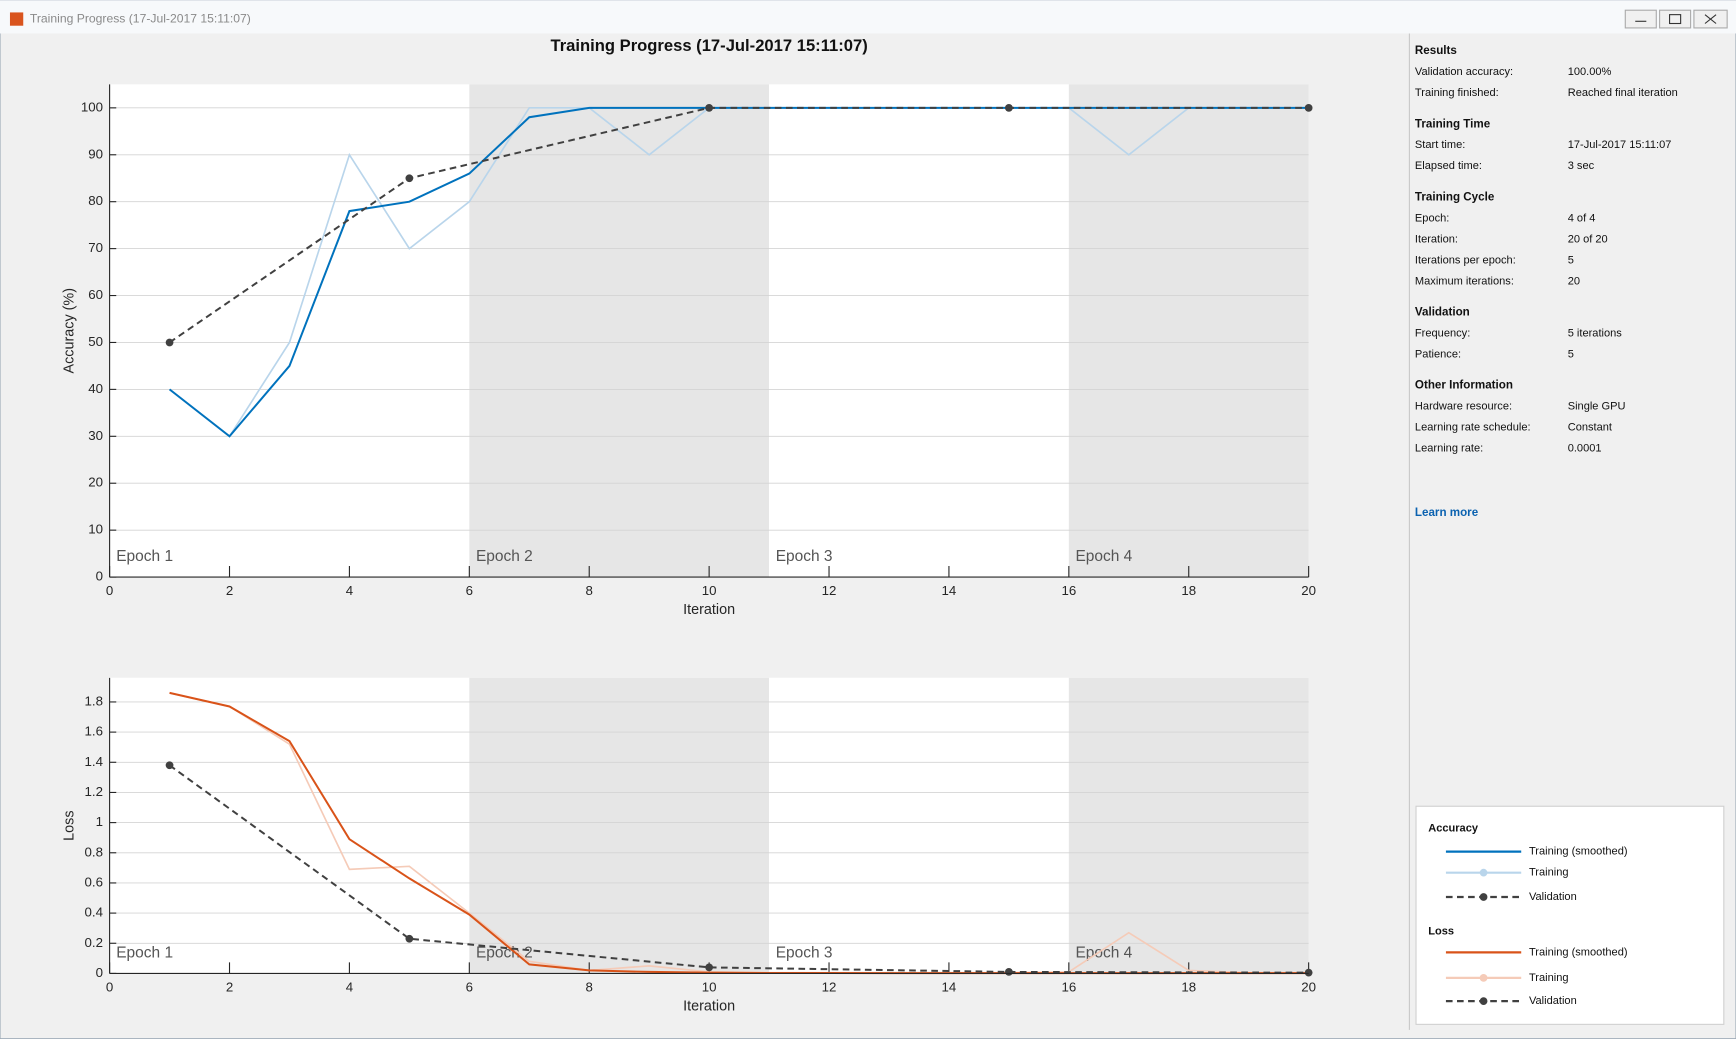 This screenshot has height=1039, width=1736. What do you see at coordinates (1447, 512) in the screenshot?
I see `learn-more-link: Learn more` at bounding box center [1447, 512].